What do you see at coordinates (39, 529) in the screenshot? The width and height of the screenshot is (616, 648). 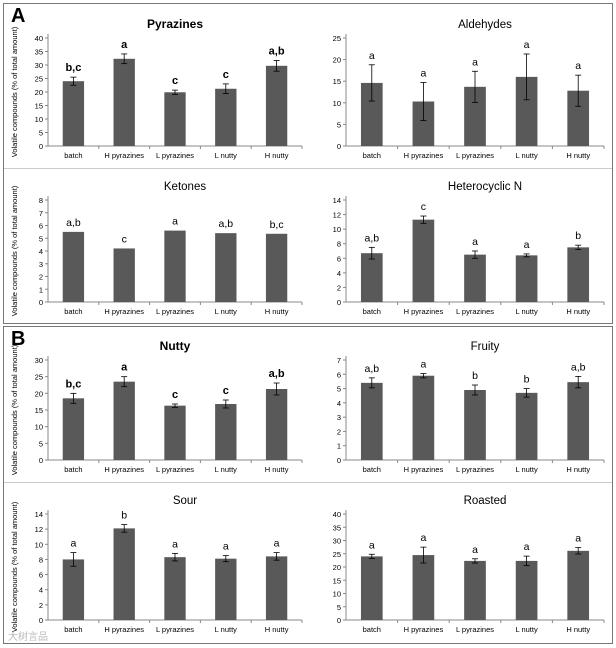 I see `y-tick-label: 12` at bounding box center [39, 529].